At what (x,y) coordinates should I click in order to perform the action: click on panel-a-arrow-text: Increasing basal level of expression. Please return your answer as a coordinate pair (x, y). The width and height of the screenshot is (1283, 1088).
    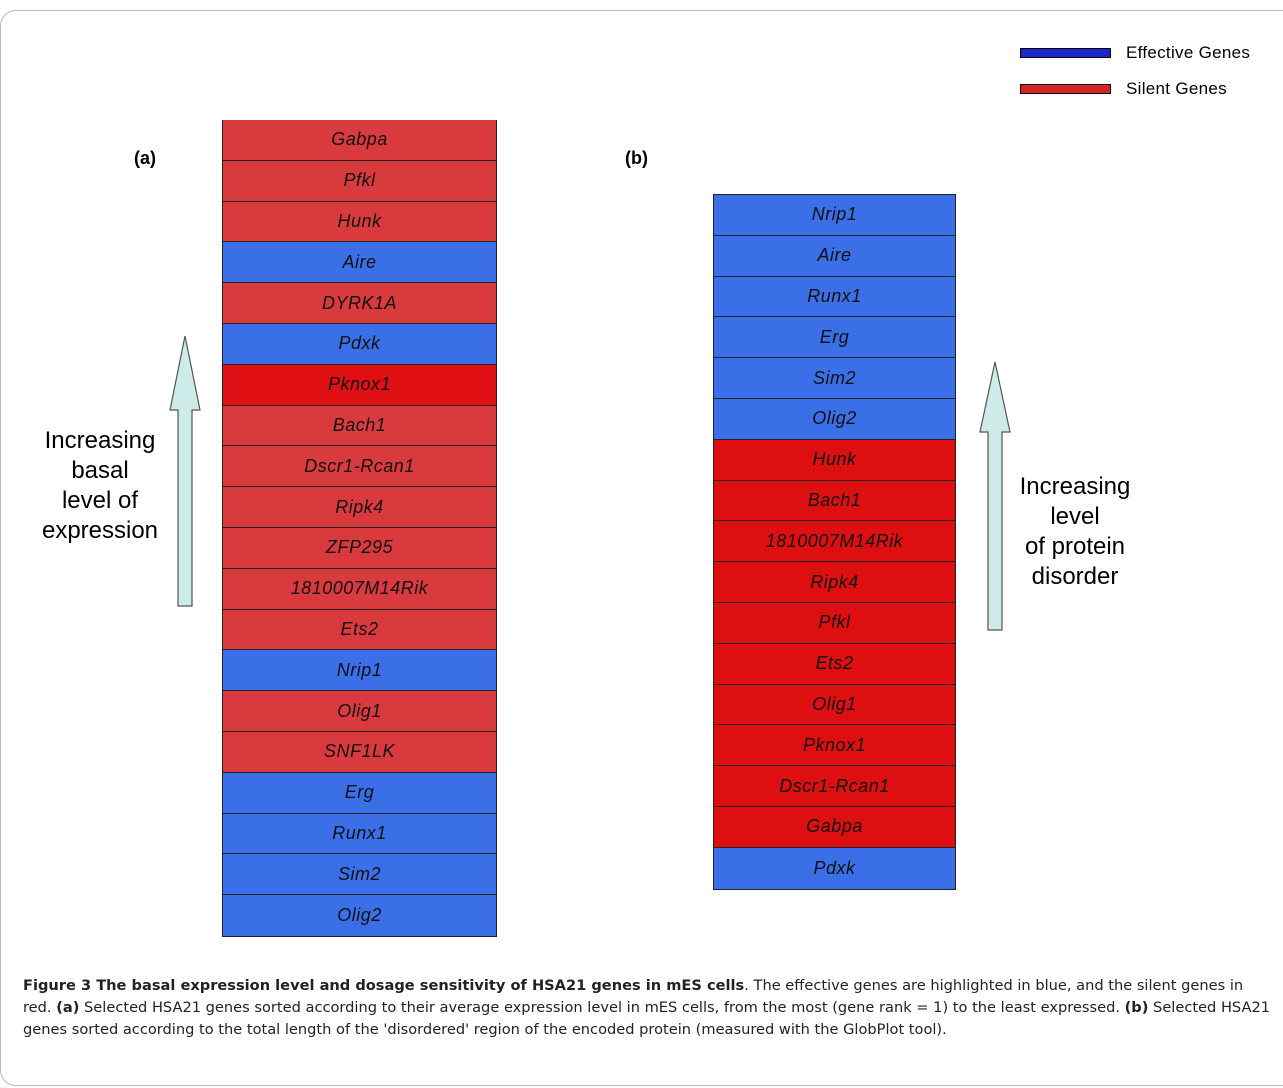
    Looking at the image, I should click on (100, 486).